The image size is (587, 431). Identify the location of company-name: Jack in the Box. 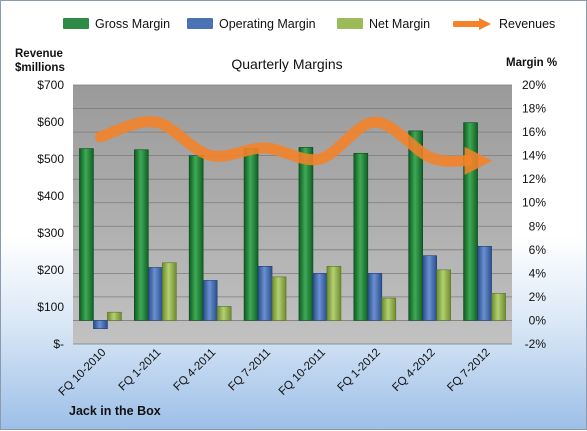
(115, 411).